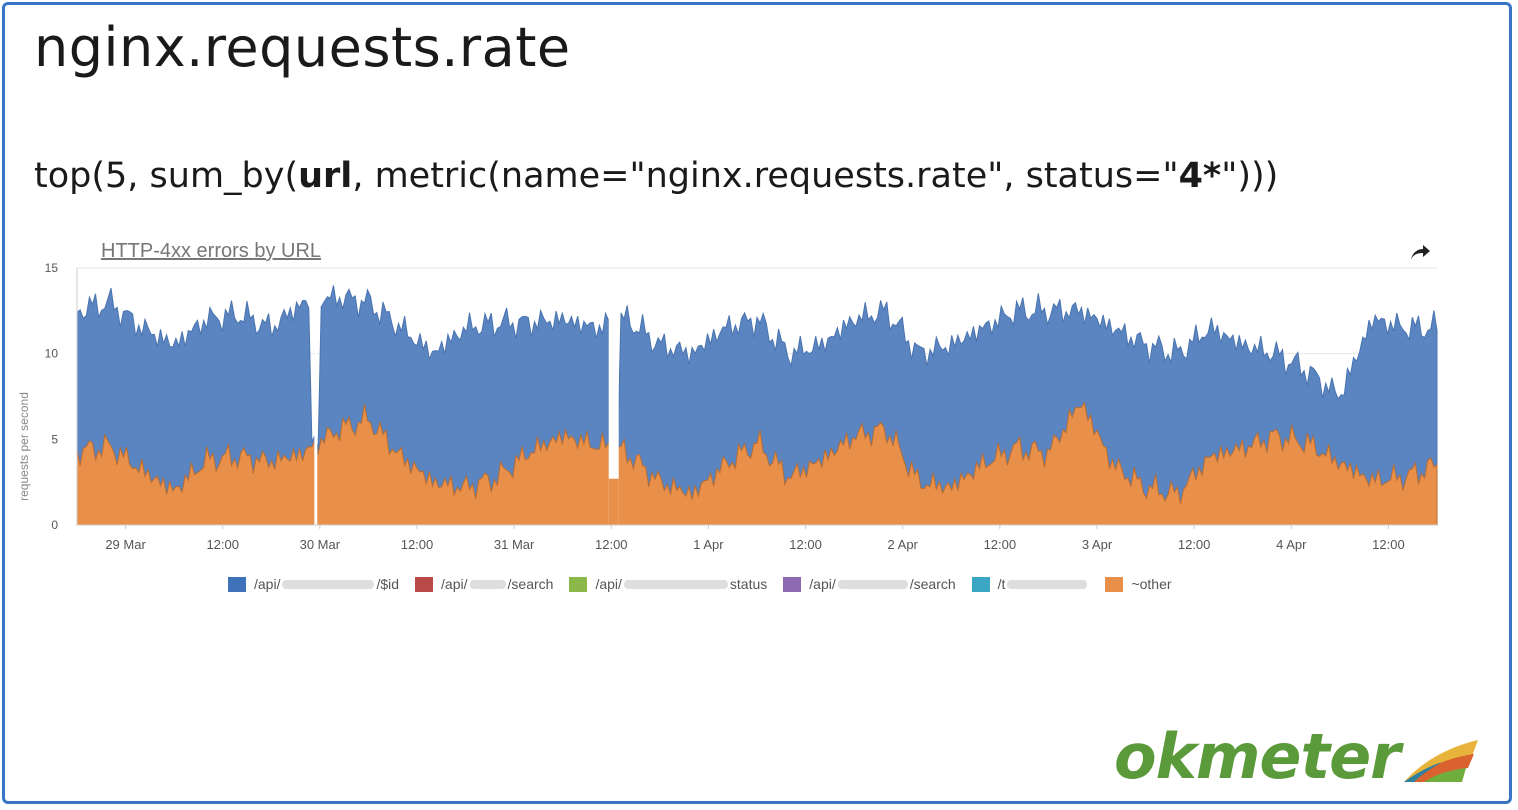  Describe the element at coordinates (748, 584) in the screenshot. I see `legend-label-suffix: status` at that location.